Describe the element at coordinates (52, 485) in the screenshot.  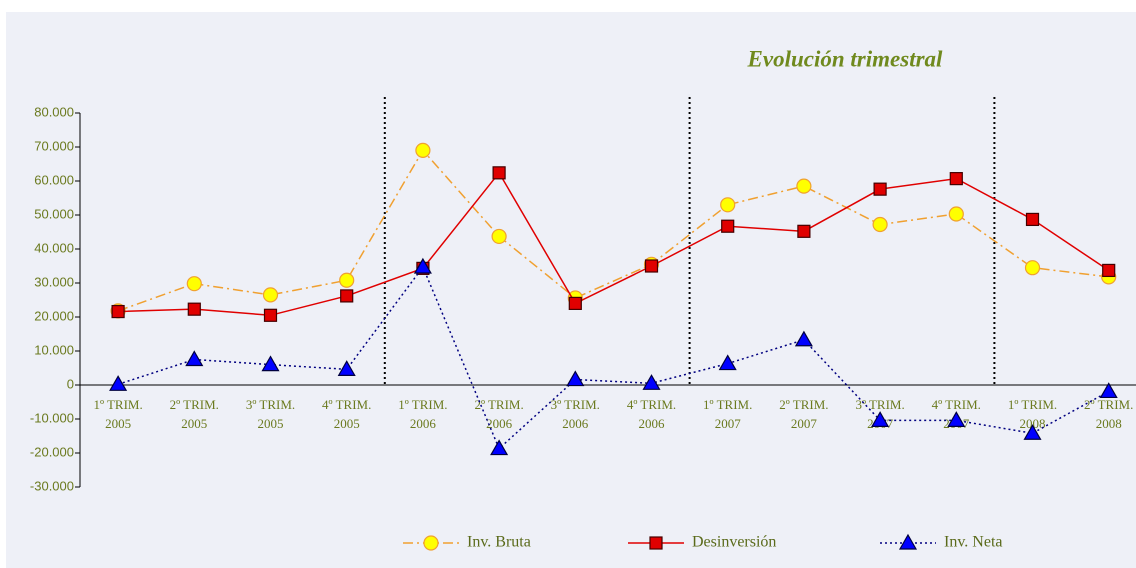
I see `y-tick-label: -30.000` at that location.